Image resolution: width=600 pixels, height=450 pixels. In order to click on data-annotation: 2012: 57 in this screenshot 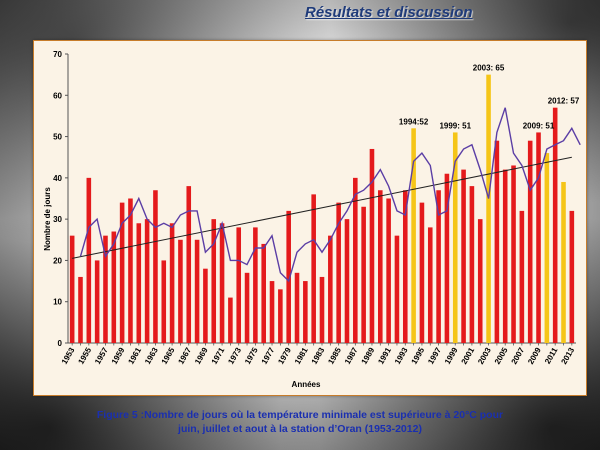, I will do `click(564, 101)`.